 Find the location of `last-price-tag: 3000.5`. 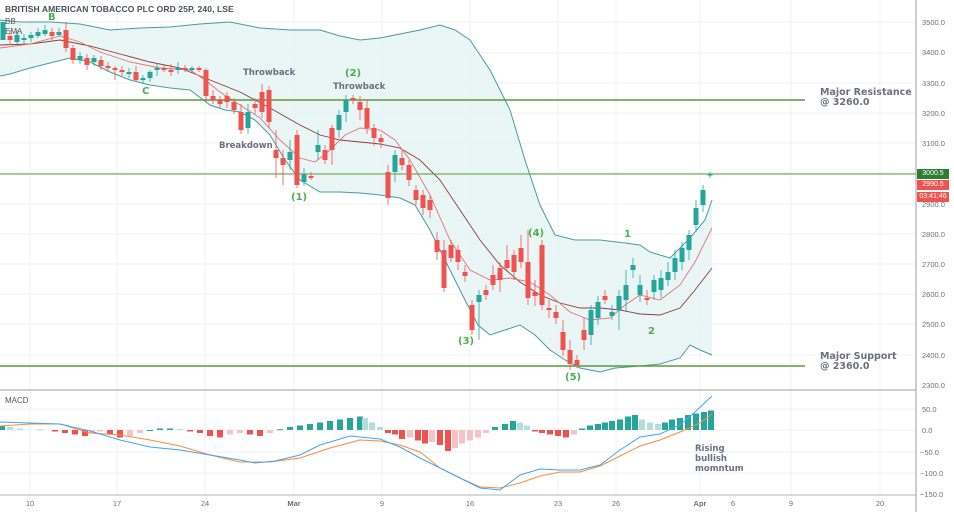

last-price-tag: 3000.5 is located at coordinates (933, 174).